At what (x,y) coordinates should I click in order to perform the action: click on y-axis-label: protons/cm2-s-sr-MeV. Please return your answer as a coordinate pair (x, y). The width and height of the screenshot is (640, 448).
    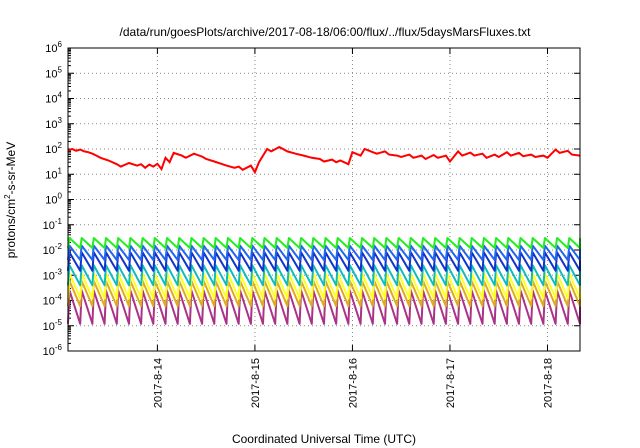
    Looking at the image, I should click on (10, 200).